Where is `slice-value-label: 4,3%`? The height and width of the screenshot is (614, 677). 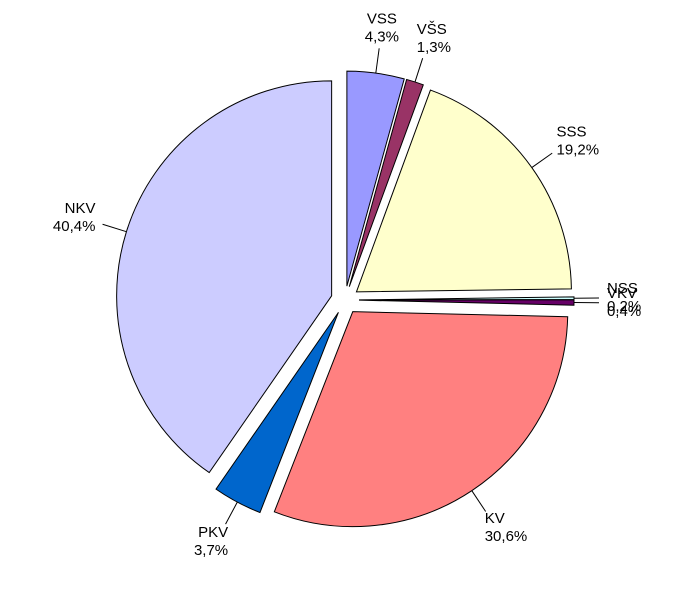 slice-value-label: 4,3% is located at coordinates (382, 36).